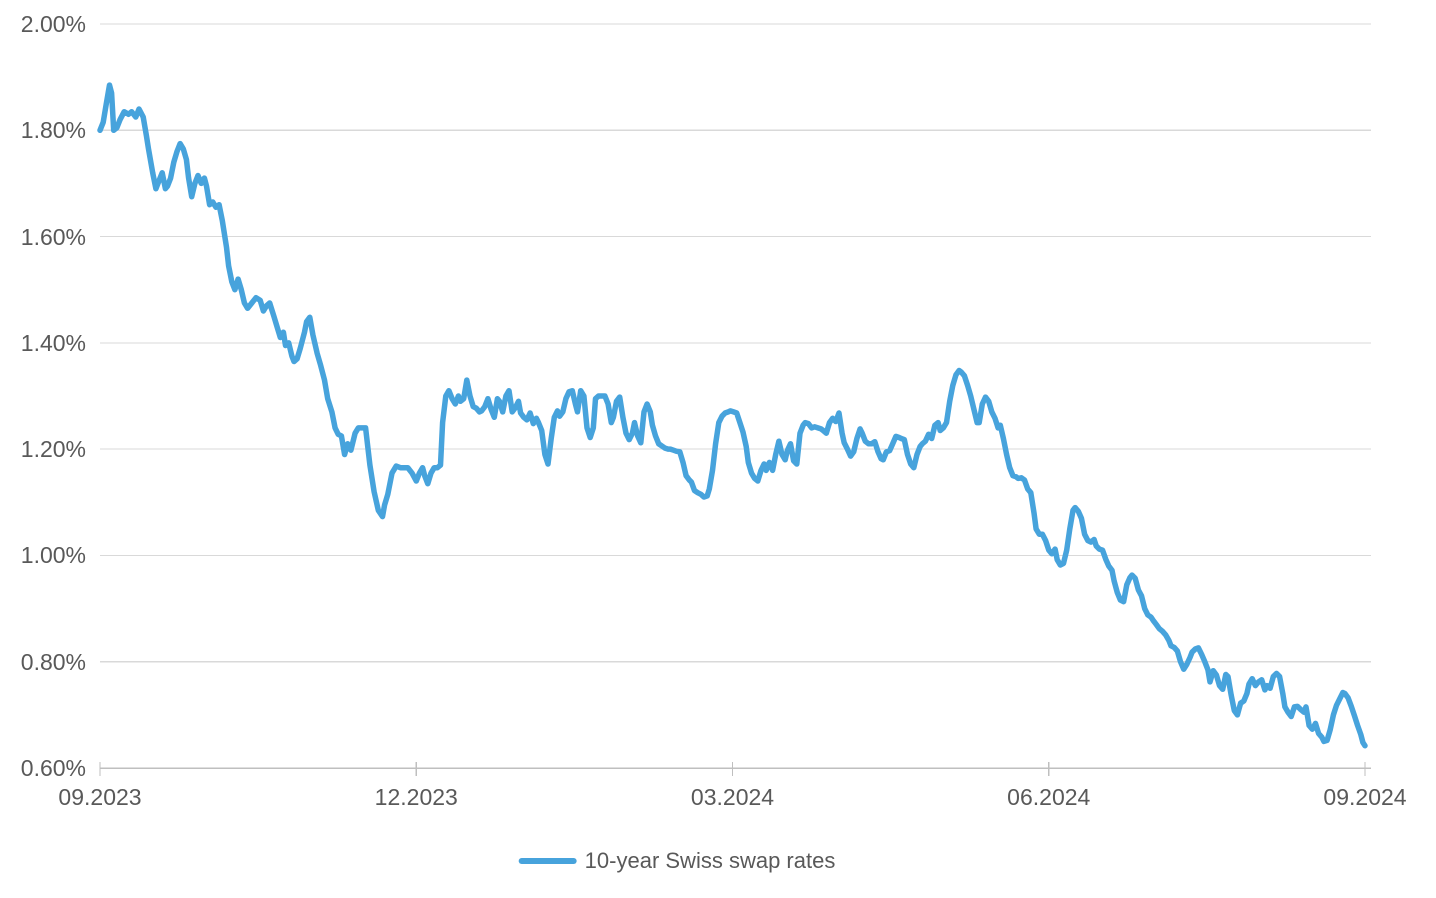 This screenshot has width=1436, height=898. What do you see at coordinates (53, 342) in the screenshot?
I see `y-axis-label: 1.40%` at bounding box center [53, 342].